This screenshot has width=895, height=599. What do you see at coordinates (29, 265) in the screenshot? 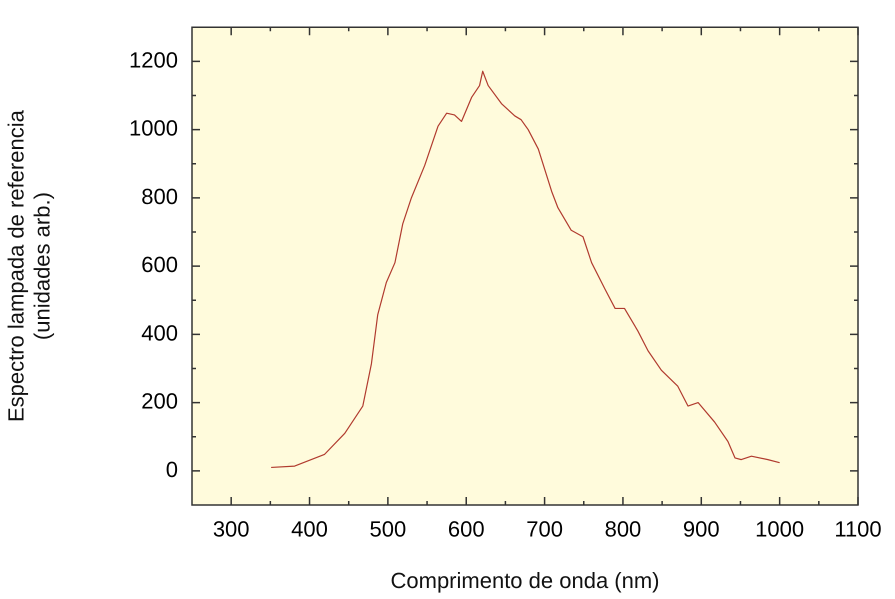
I see `y-axis-title: Espectro lampada de referencia (unidades arb.)` at bounding box center [29, 265].